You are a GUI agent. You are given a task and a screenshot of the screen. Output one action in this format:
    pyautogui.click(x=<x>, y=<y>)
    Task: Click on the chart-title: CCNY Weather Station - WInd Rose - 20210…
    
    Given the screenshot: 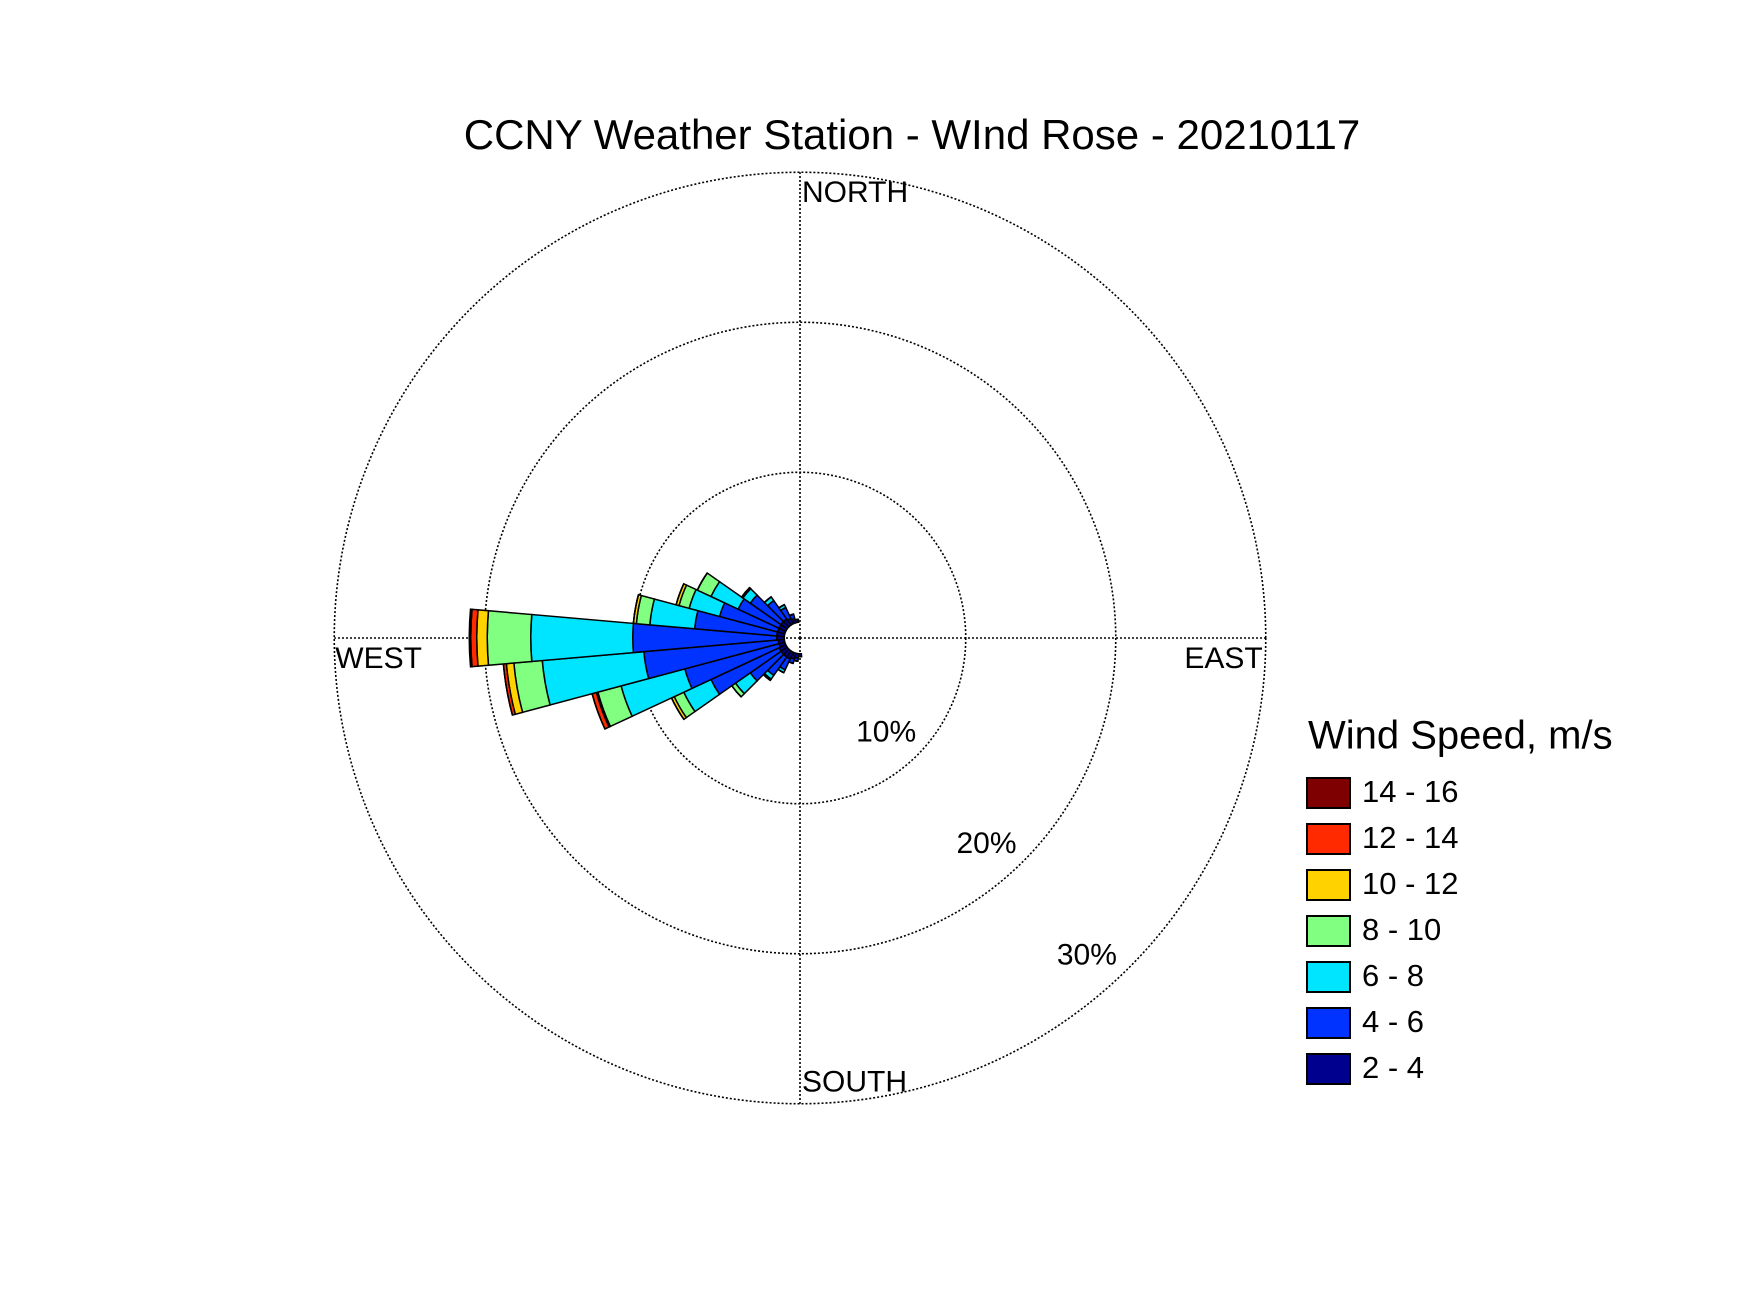 What is the action you would take?
    pyautogui.click(x=912, y=134)
    